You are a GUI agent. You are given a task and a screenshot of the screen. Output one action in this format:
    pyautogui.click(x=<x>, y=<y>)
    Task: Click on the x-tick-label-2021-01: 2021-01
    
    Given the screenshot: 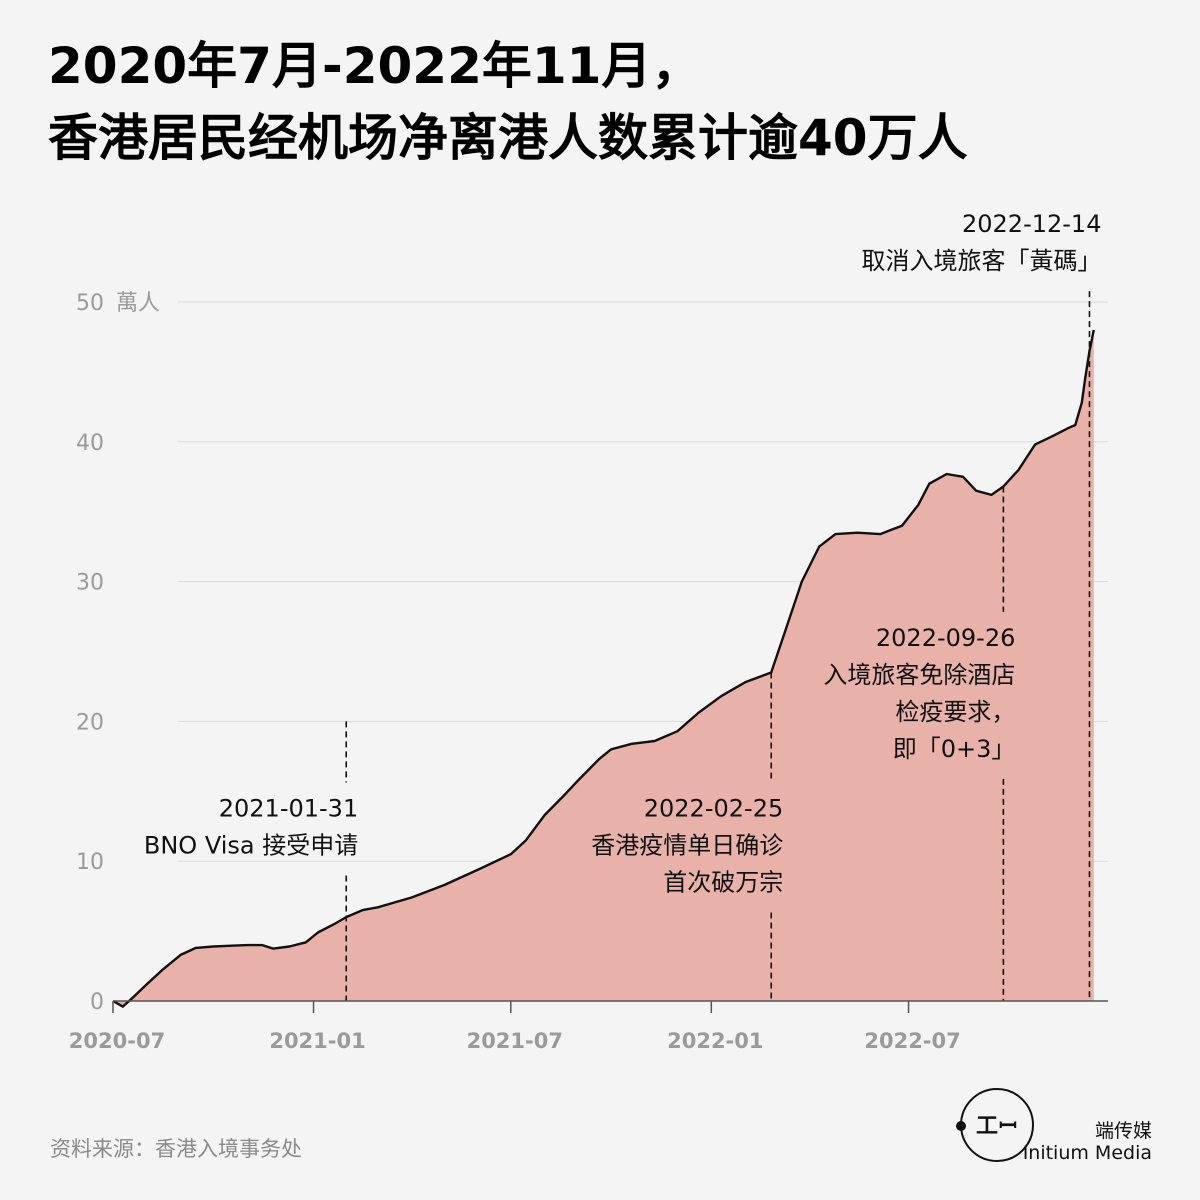 What is the action you would take?
    pyautogui.click(x=317, y=1041)
    